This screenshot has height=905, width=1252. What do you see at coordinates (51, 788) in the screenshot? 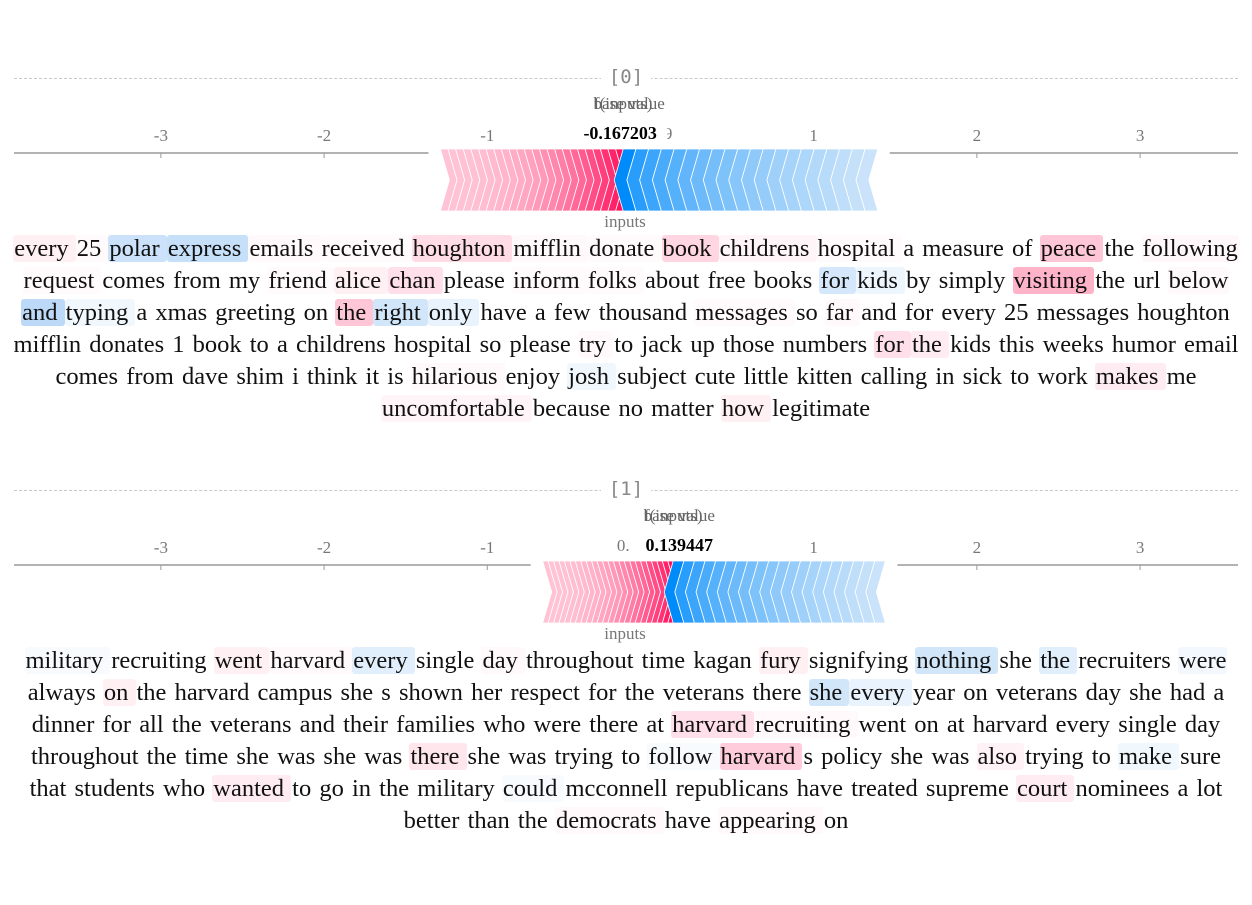
I see `token: that` at bounding box center [51, 788].